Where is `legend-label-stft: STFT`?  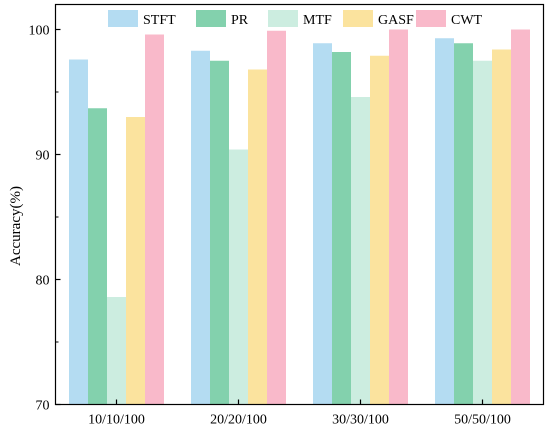
legend-label-stft: STFT is located at coordinates (159, 20).